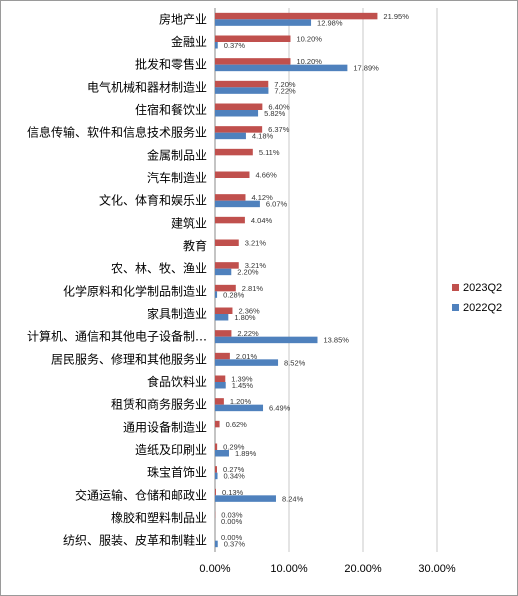  What do you see at coordinates (280, 408) in the screenshot?
I see `data-label: 6.49%` at bounding box center [280, 408].